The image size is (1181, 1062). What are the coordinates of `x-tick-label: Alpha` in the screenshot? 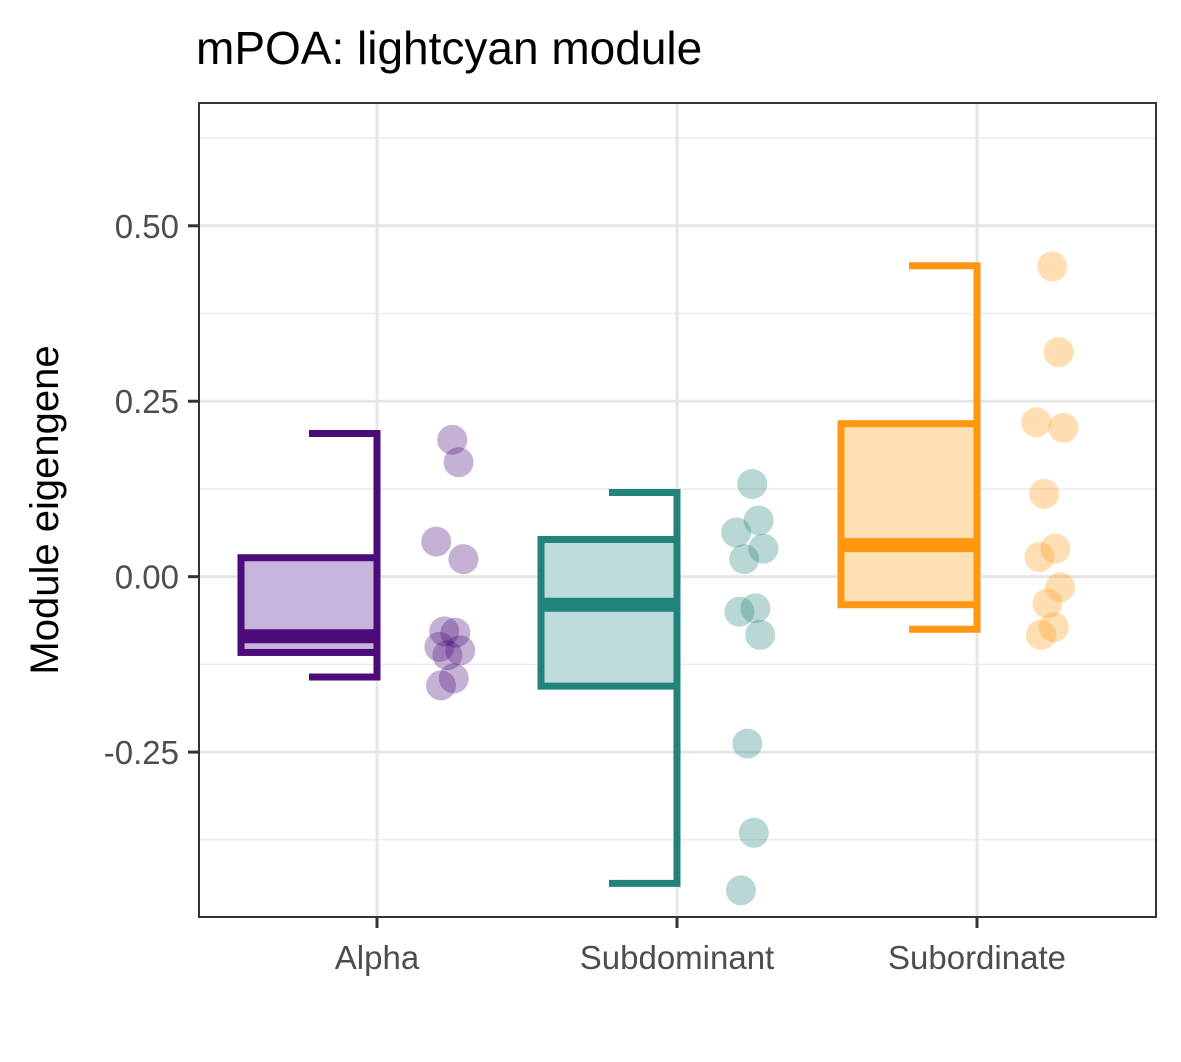 It's located at (377, 957).